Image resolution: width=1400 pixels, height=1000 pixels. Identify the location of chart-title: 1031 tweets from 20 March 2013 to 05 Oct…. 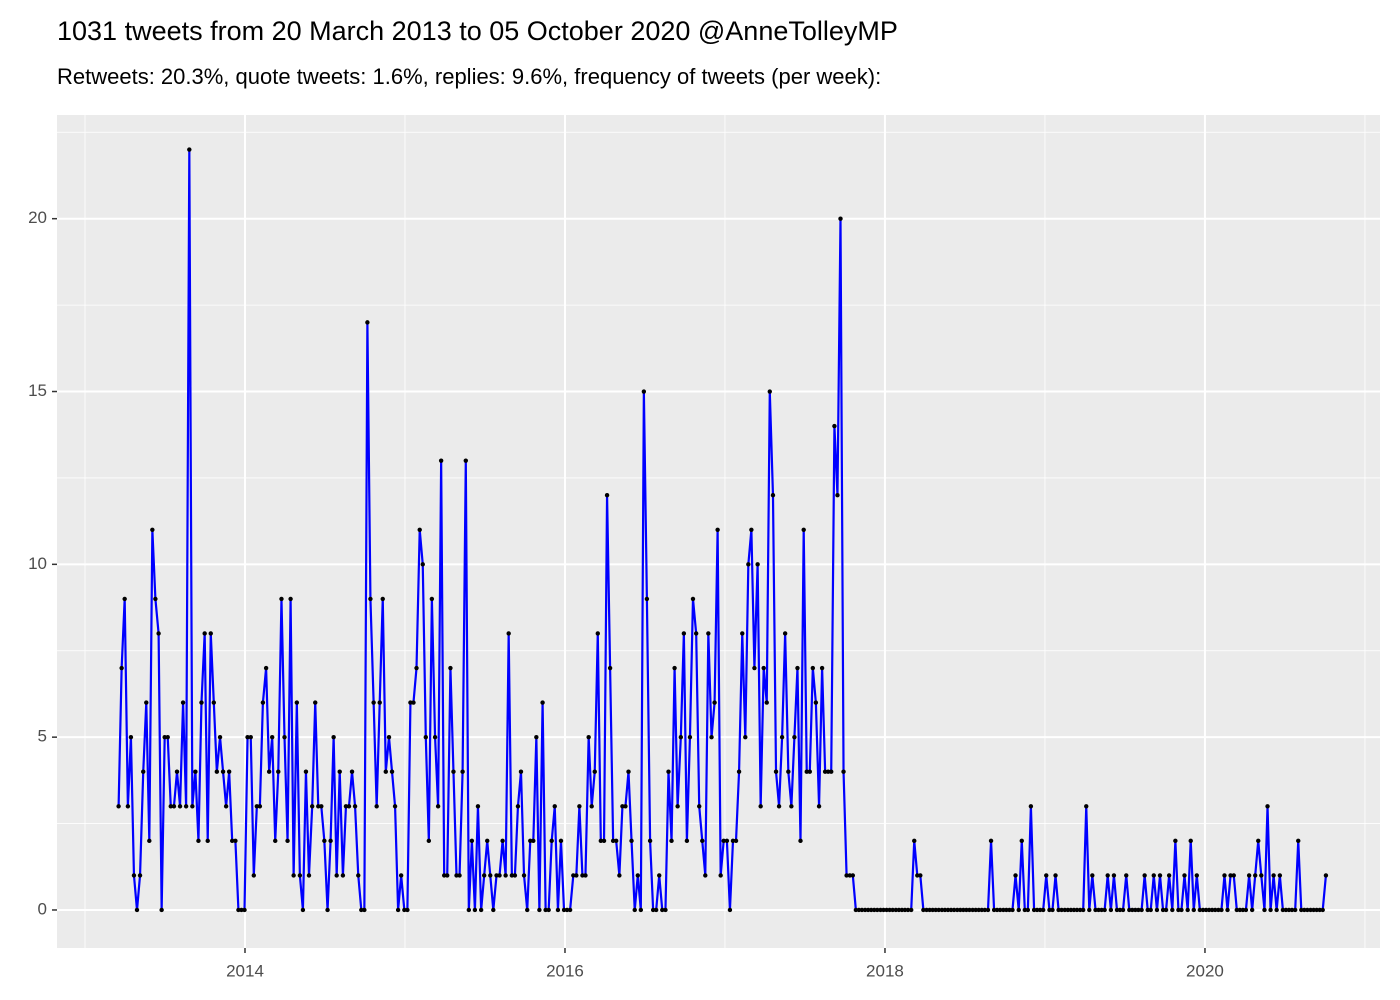
(477, 31).